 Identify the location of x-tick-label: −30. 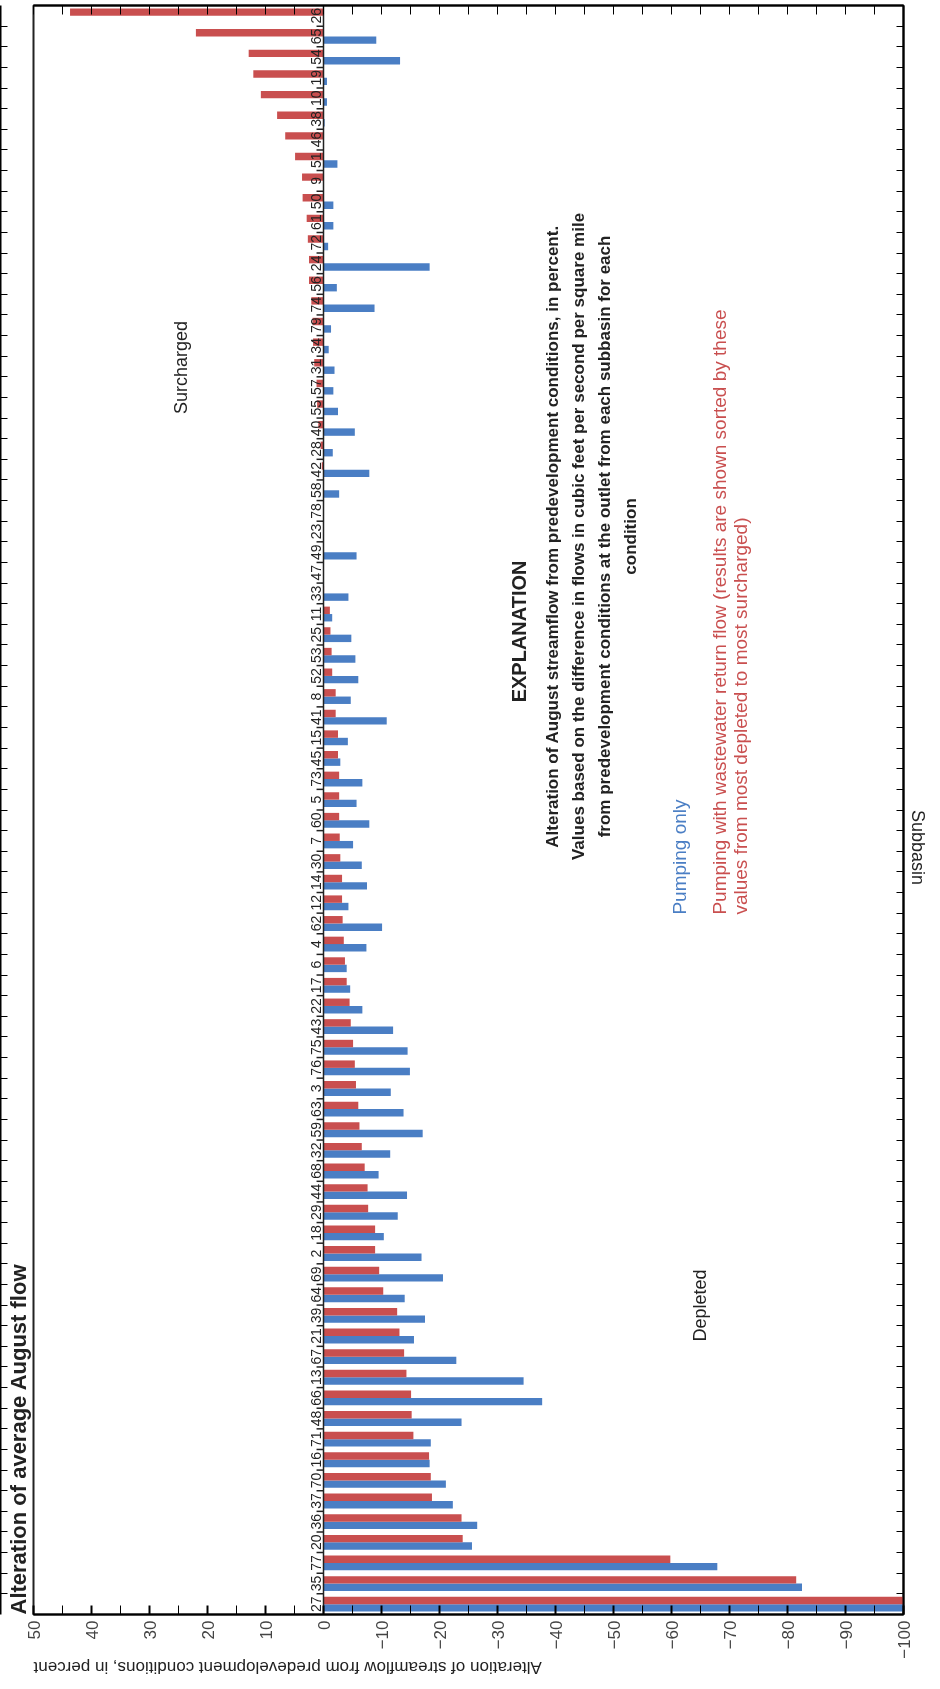
(498, 1635).